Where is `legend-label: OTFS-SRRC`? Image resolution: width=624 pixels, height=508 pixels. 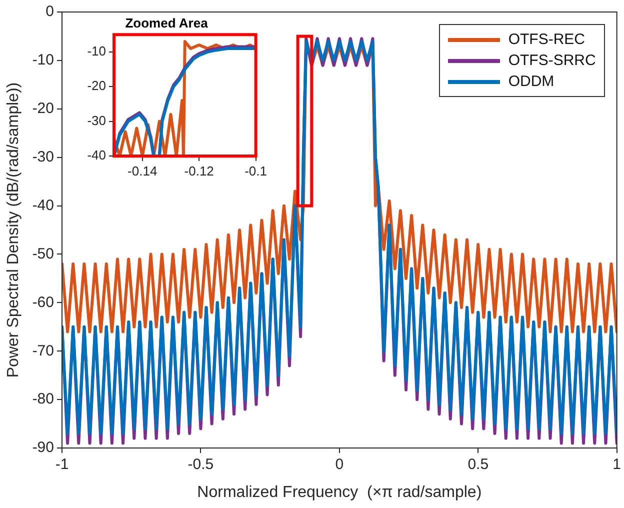 legend-label: OTFS-SRRC is located at coordinates (552, 60).